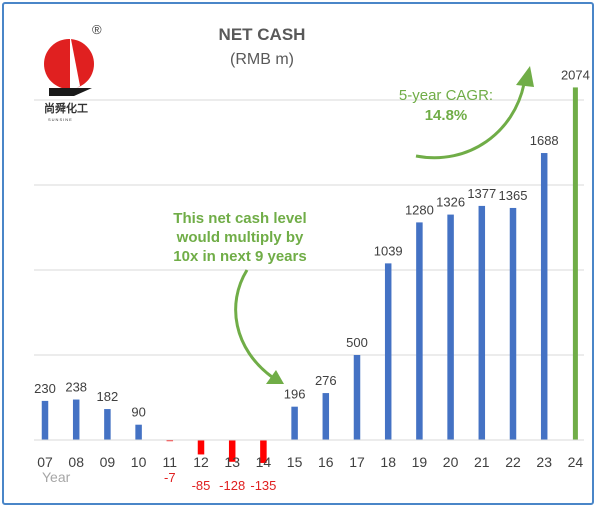 This screenshot has height=509, width=598. Describe the element at coordinates (76, 387) in the screenshot. I see `value-label-08: 238` at that location.